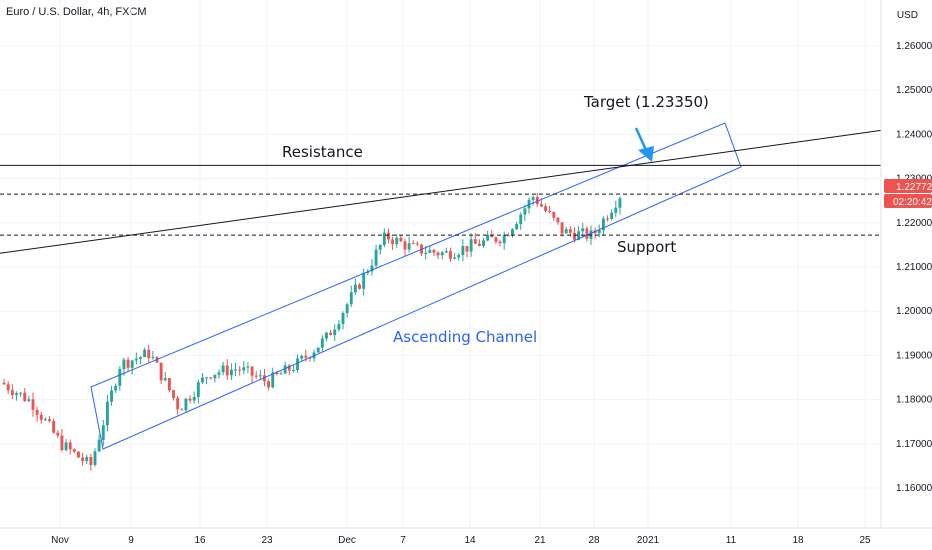  What do you see at coordinates (470, 540) in the screenshot?
I see `time-tick-label: 14` at bounding box center [470, 540].